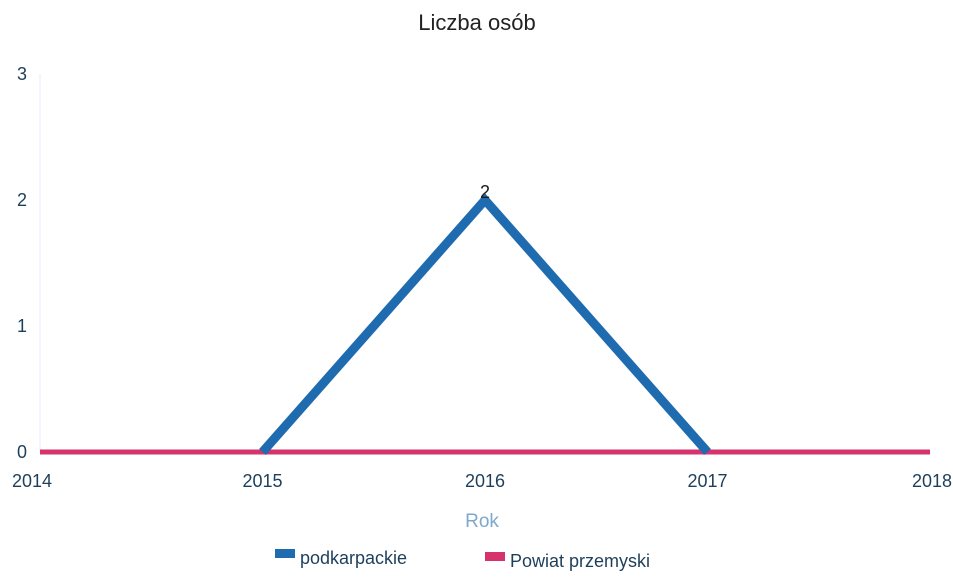 The height and width of the screenshot is (584, 953). I want to click on data-label-layer: 2, so click(485, 192).